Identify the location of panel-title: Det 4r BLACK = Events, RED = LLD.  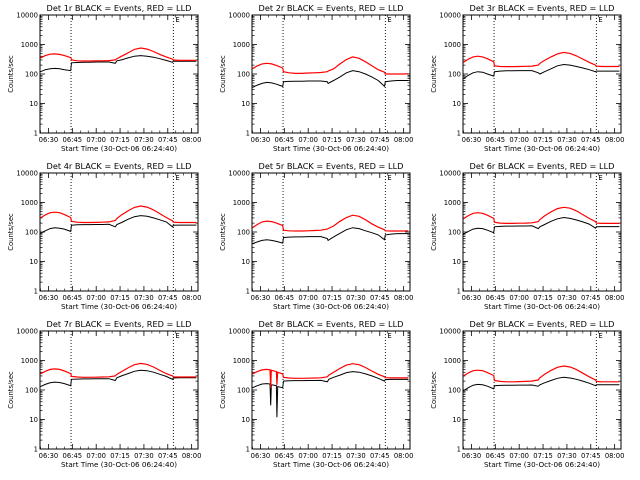
(119, 166).